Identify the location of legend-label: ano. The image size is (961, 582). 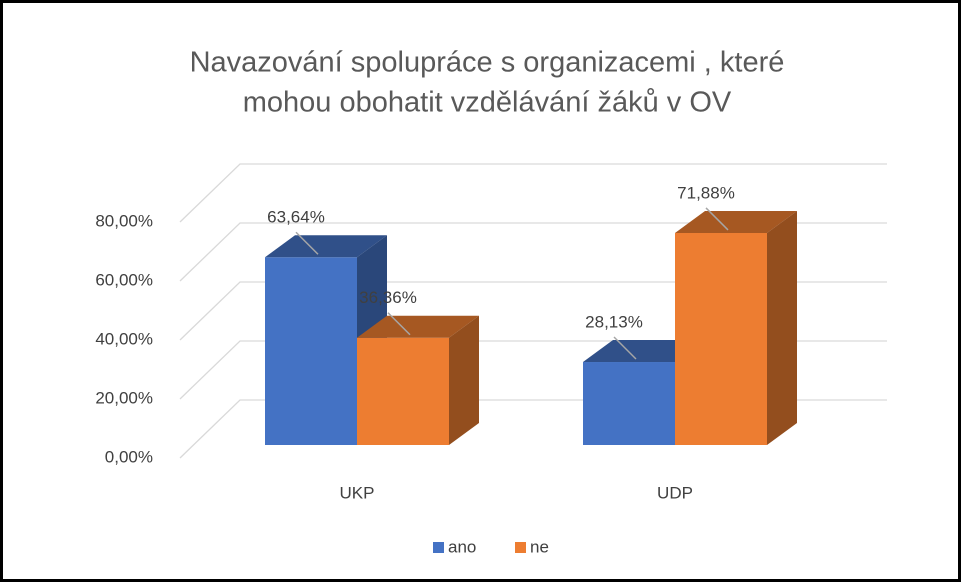
(462, 546).